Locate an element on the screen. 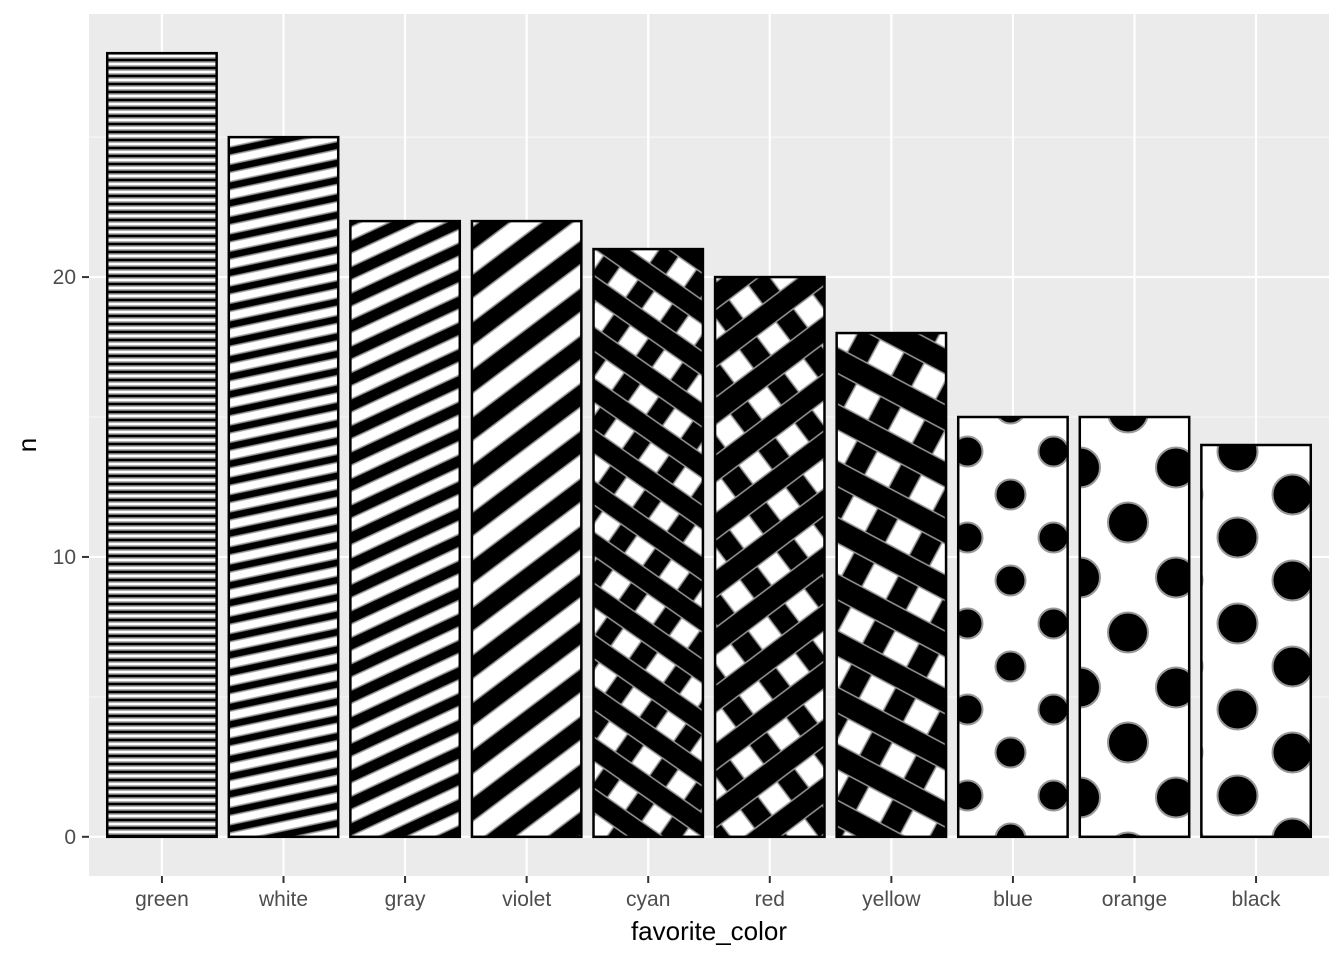 This screenshot has width=1344, height=960. bar-yellow is located at coordinates (891, 585).